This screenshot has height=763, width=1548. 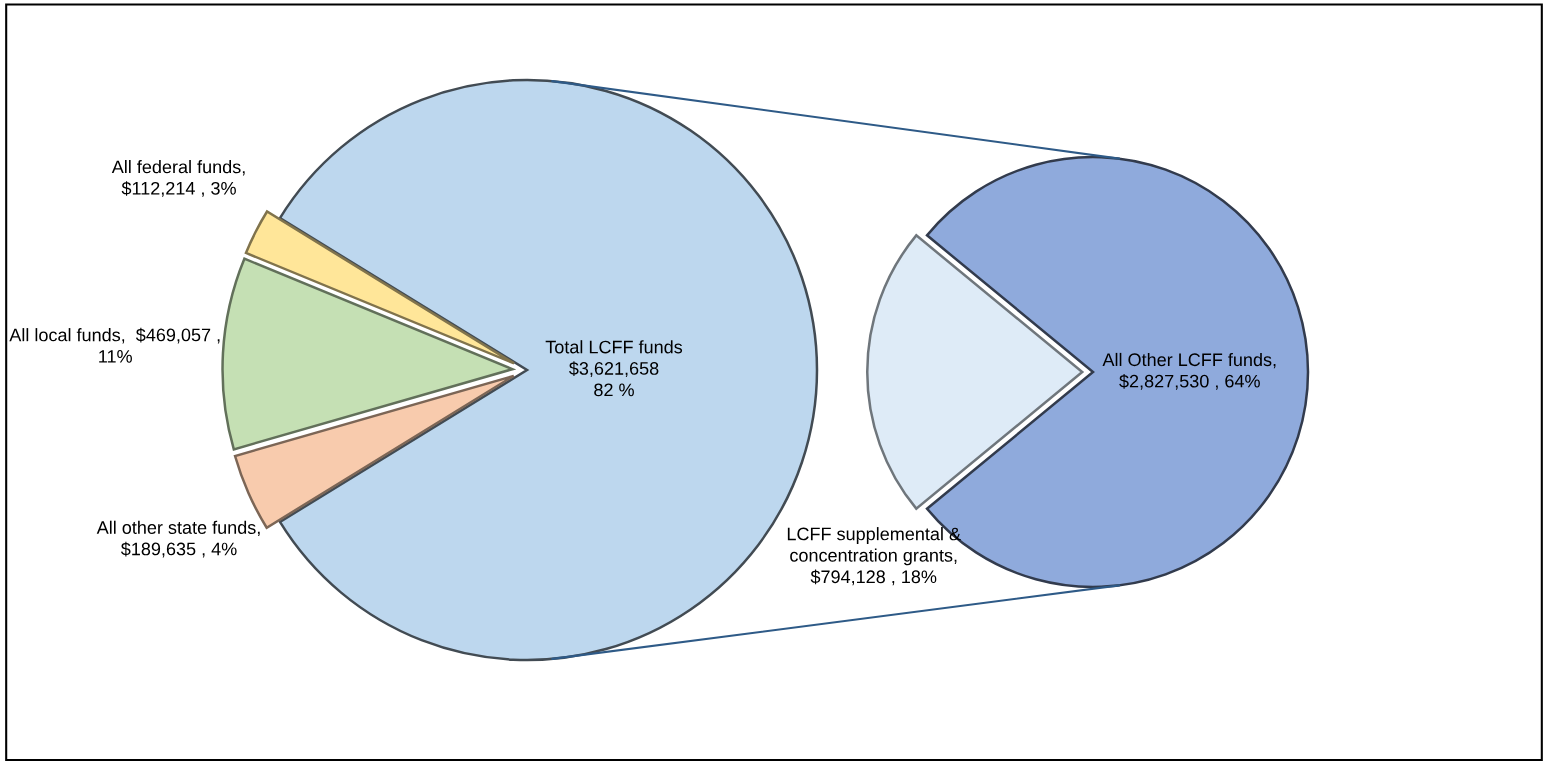 I want to click on slice-label: Total LCFF funds $3,621,658 82 %, so click(x=614, y=368).